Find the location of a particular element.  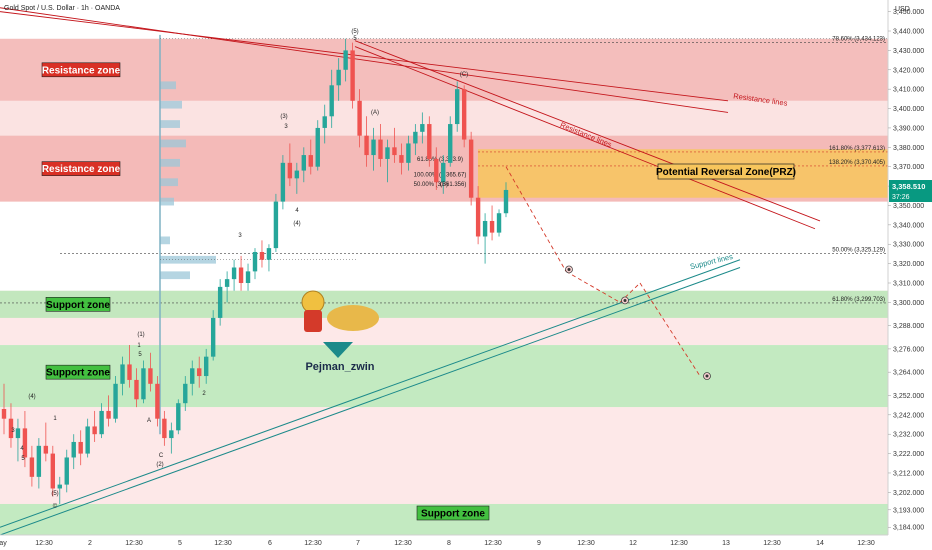

wave-label: (5) is located at coordinates (54, 494).